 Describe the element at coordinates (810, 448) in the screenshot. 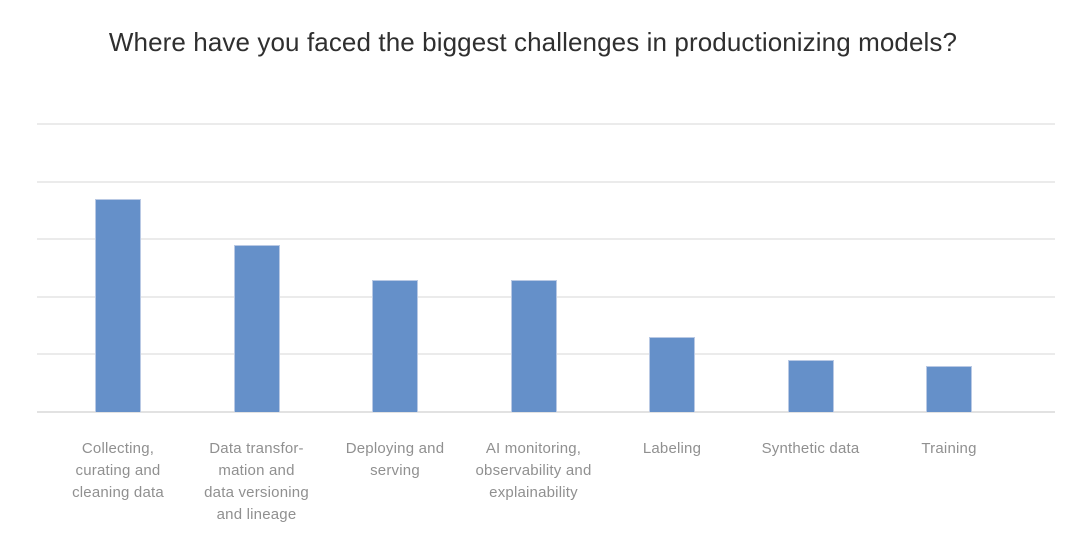

I see `x-tick-label-6: Synthetic data` at that location.